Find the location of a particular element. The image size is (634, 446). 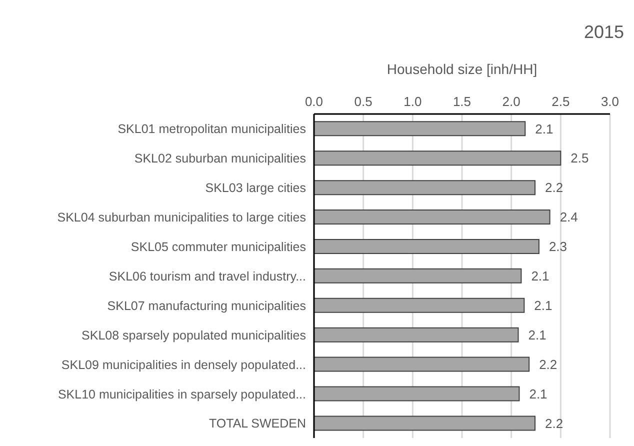

x-axis-title: Household size [inh/HH] is located at coordinates (462, 69).